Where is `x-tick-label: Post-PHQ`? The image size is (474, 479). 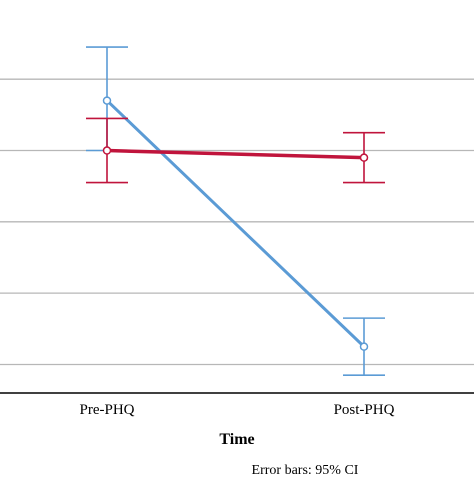
x-tick-label: Post-PHQ is located at coordinates (364, 410).